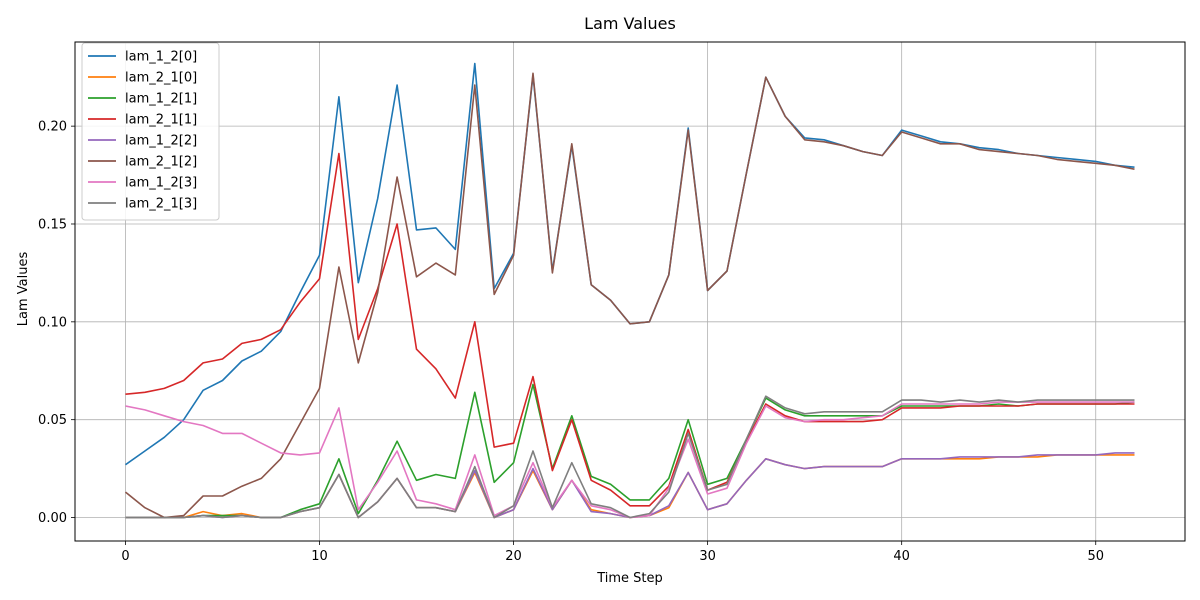 This screenshot has width=1200, height=600. Describe the element at coordinates (513, 556) in the screenshot. I see `x-tick-label: 20` at that location.